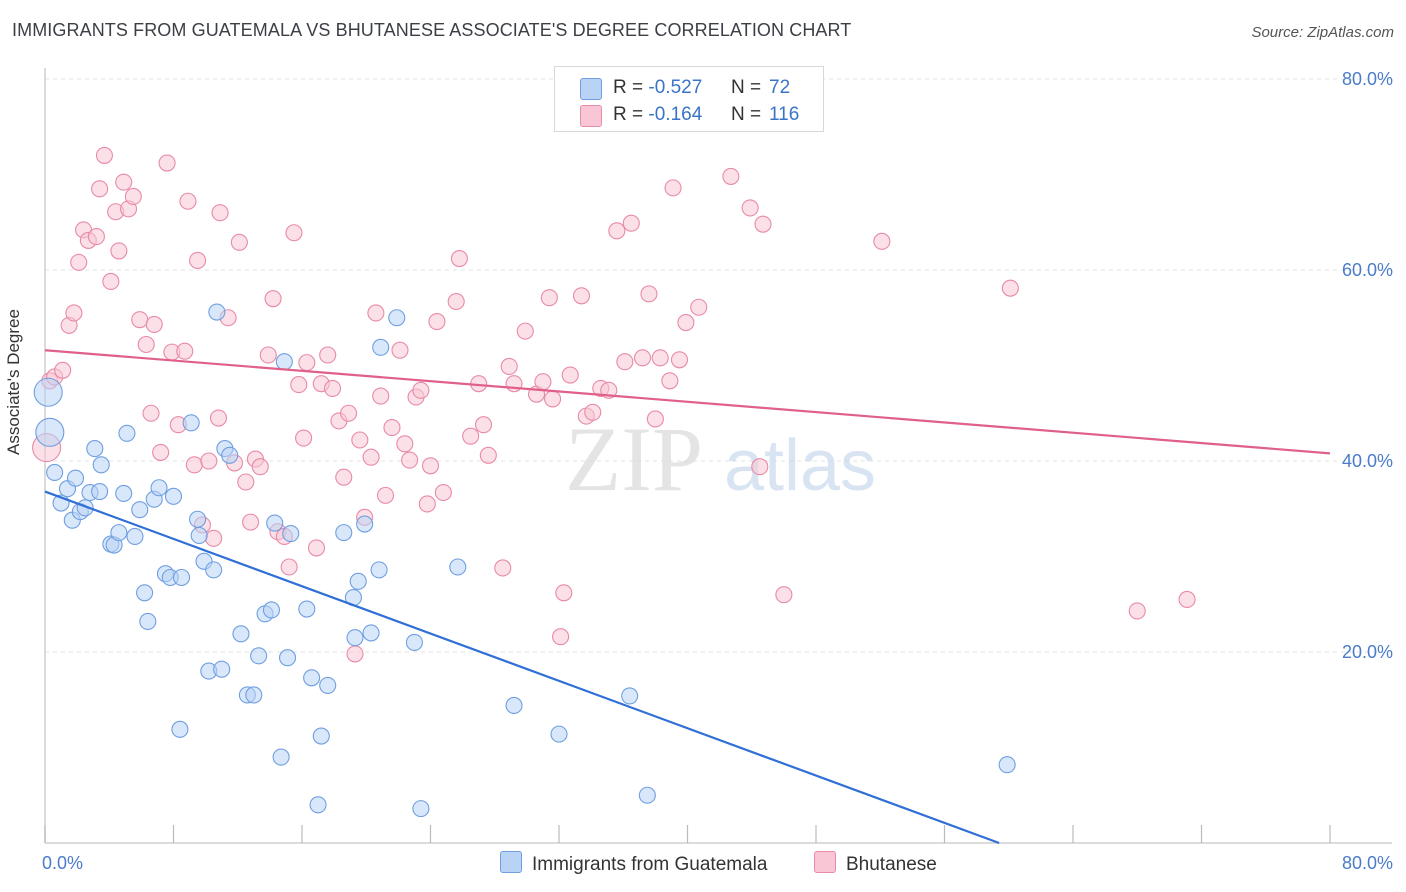 The height and width of the screenshot is (892, 1406). What do you see at coordinates (780, 87) in the screenshot?
I see `legend-n-value: 72` at bounding box center [780, 87].